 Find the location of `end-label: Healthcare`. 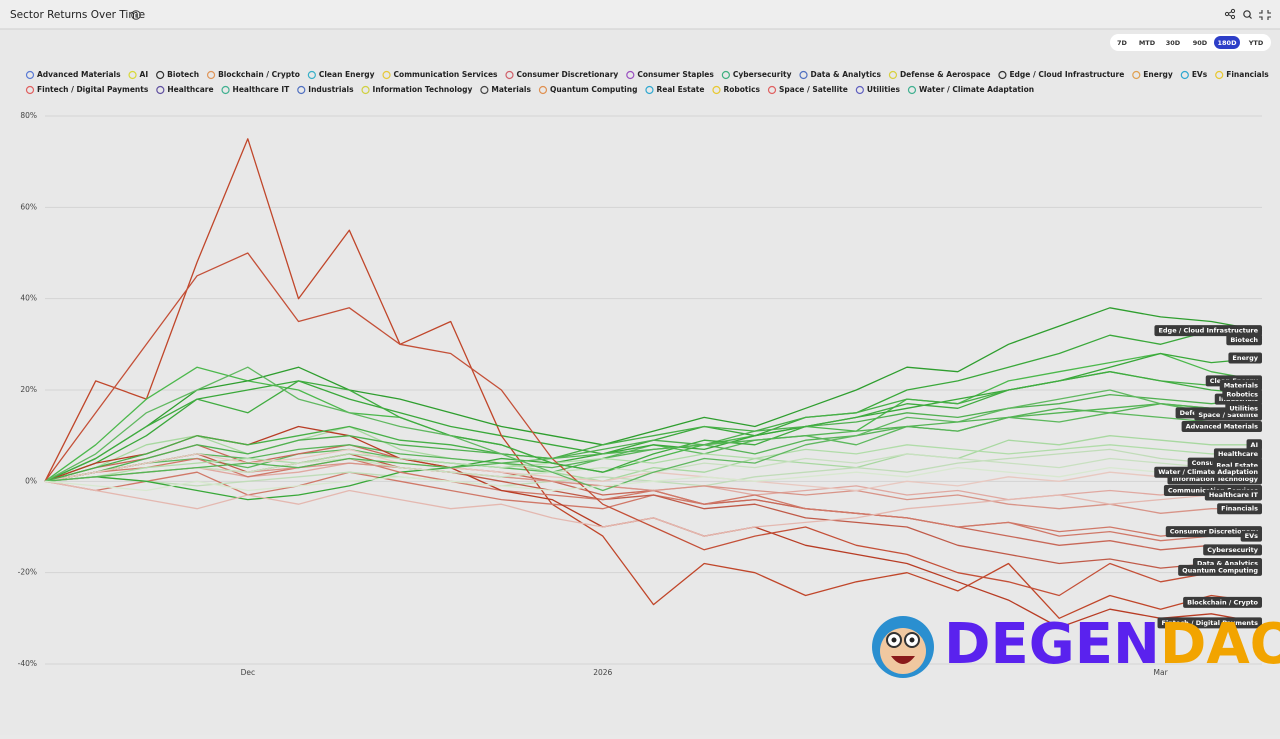

end-label: Healthcare is located at coordinates (1237, 454).